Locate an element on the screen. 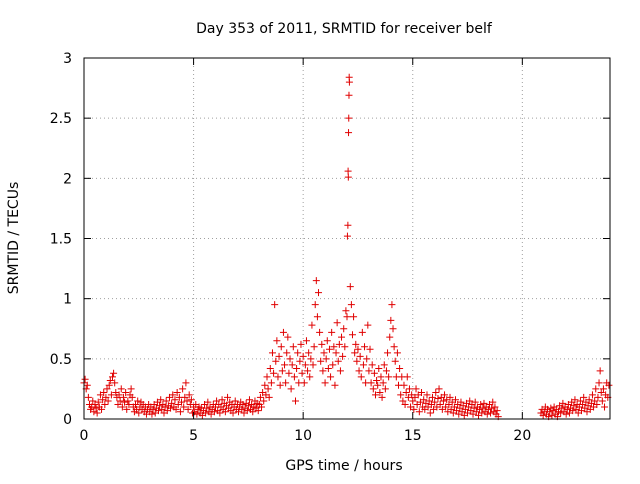  y-tick-label: 1 is located at coordinates (67, 300).